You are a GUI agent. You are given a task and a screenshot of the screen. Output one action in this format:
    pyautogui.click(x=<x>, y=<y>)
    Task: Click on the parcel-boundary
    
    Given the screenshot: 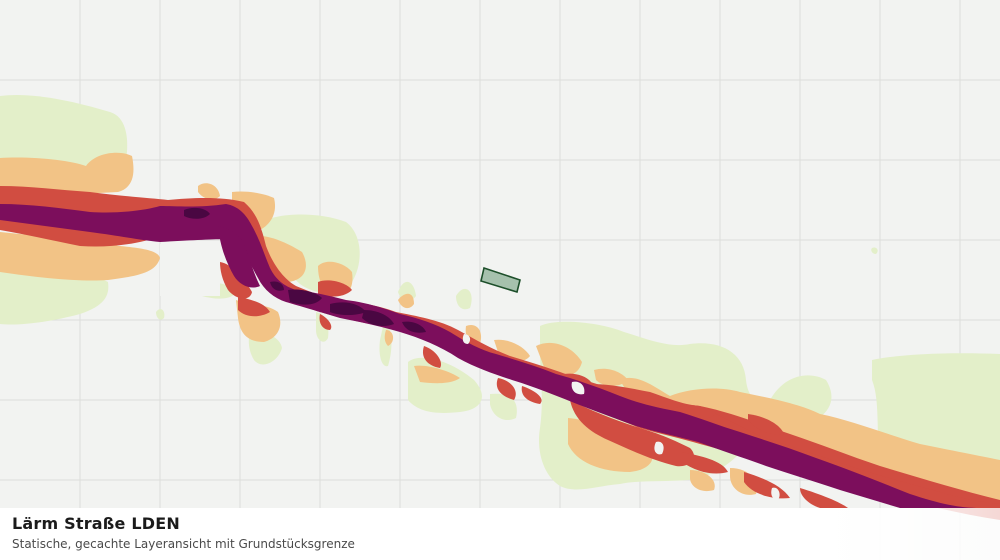 What is the action you would take?
    pyautogui.click(x=500, y=280)
    